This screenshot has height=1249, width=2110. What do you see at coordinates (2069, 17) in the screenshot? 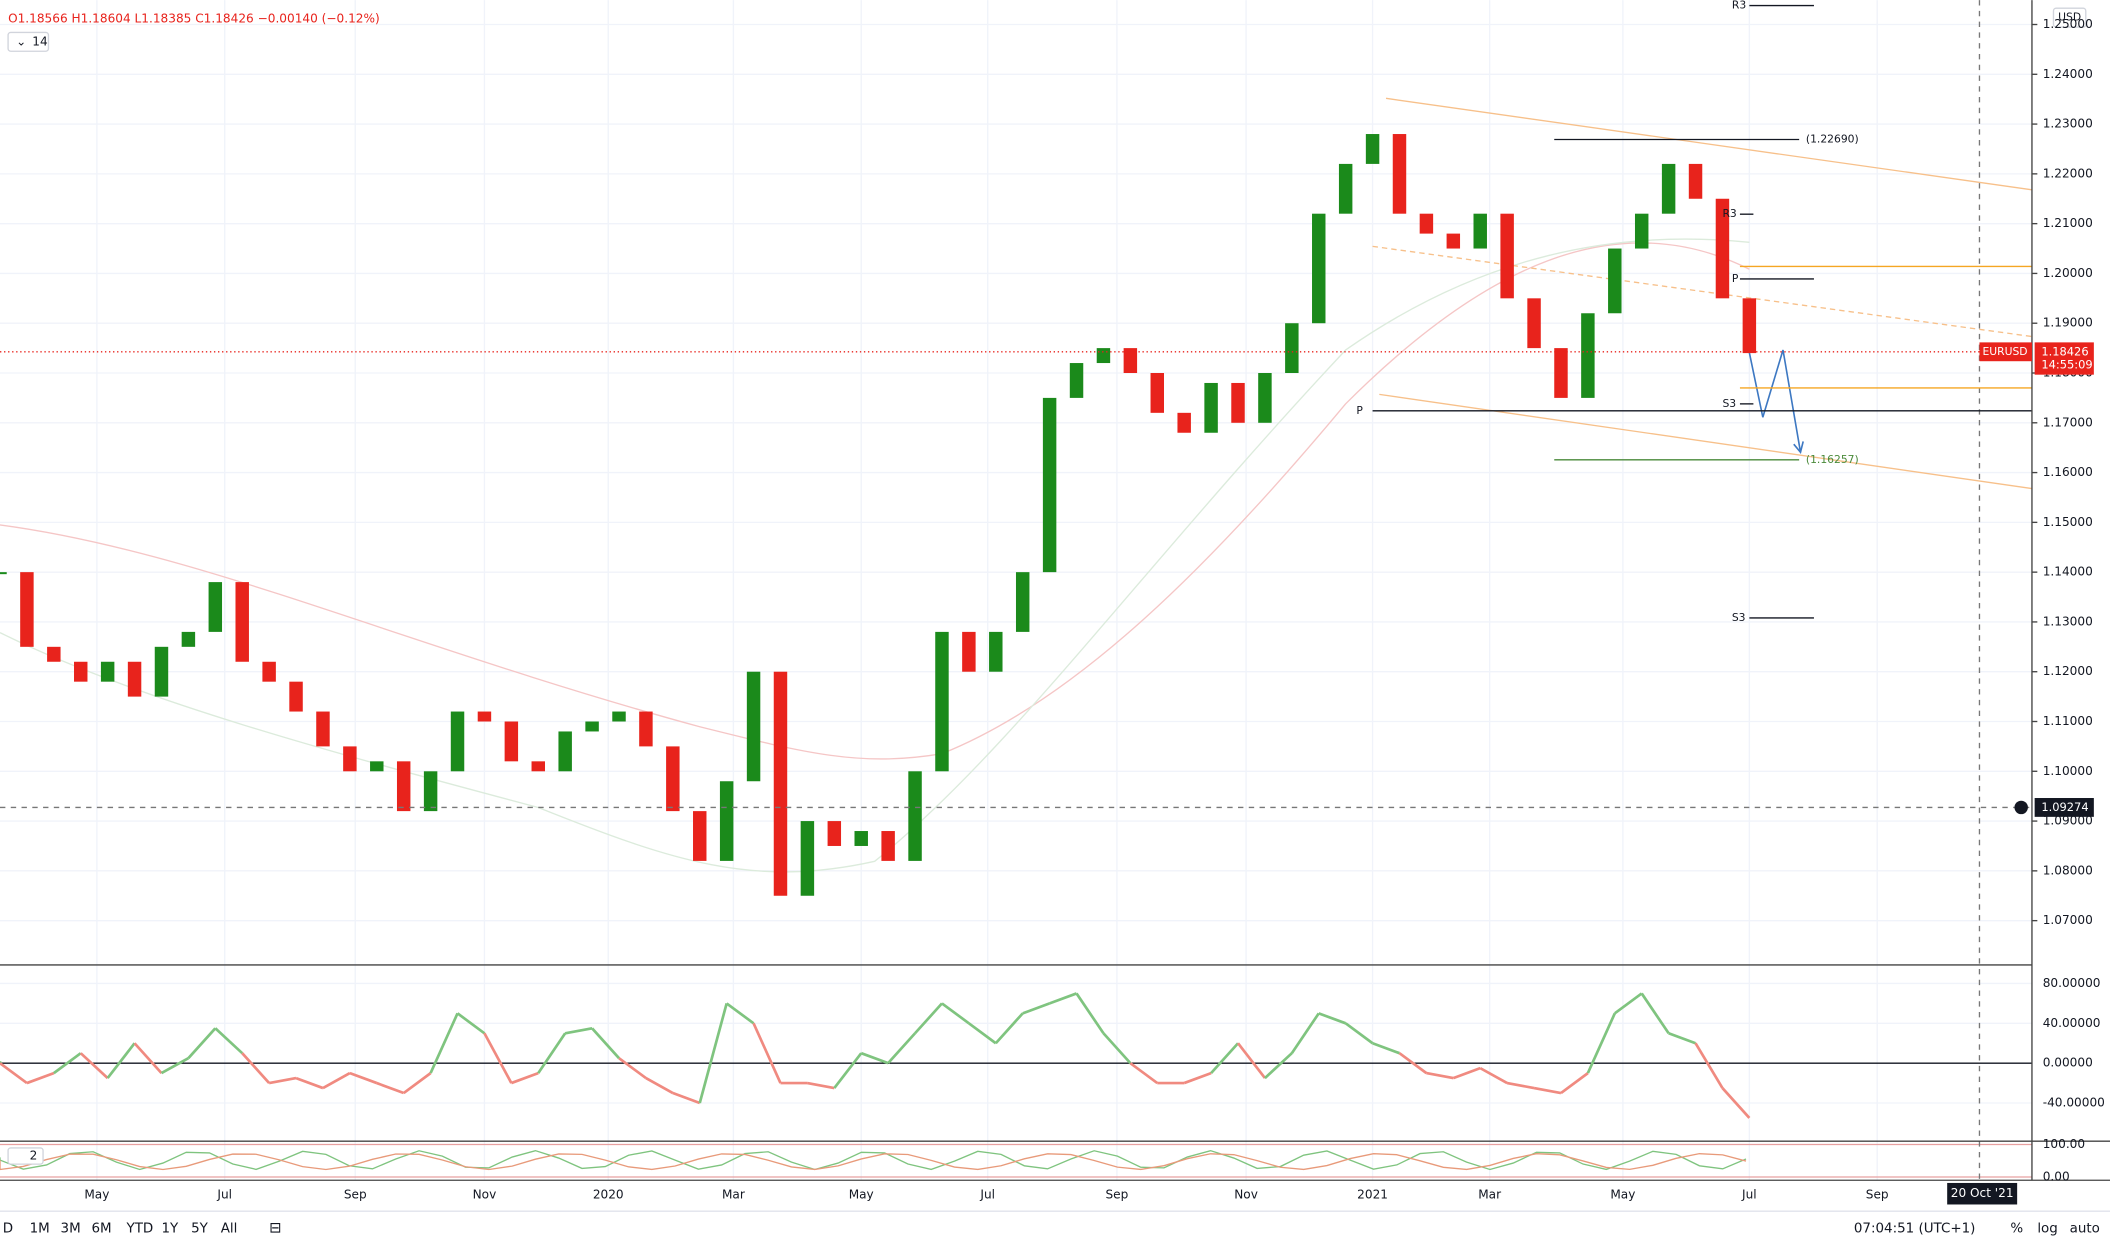
I see `currency-badge` at bounding box center [2069, 17].